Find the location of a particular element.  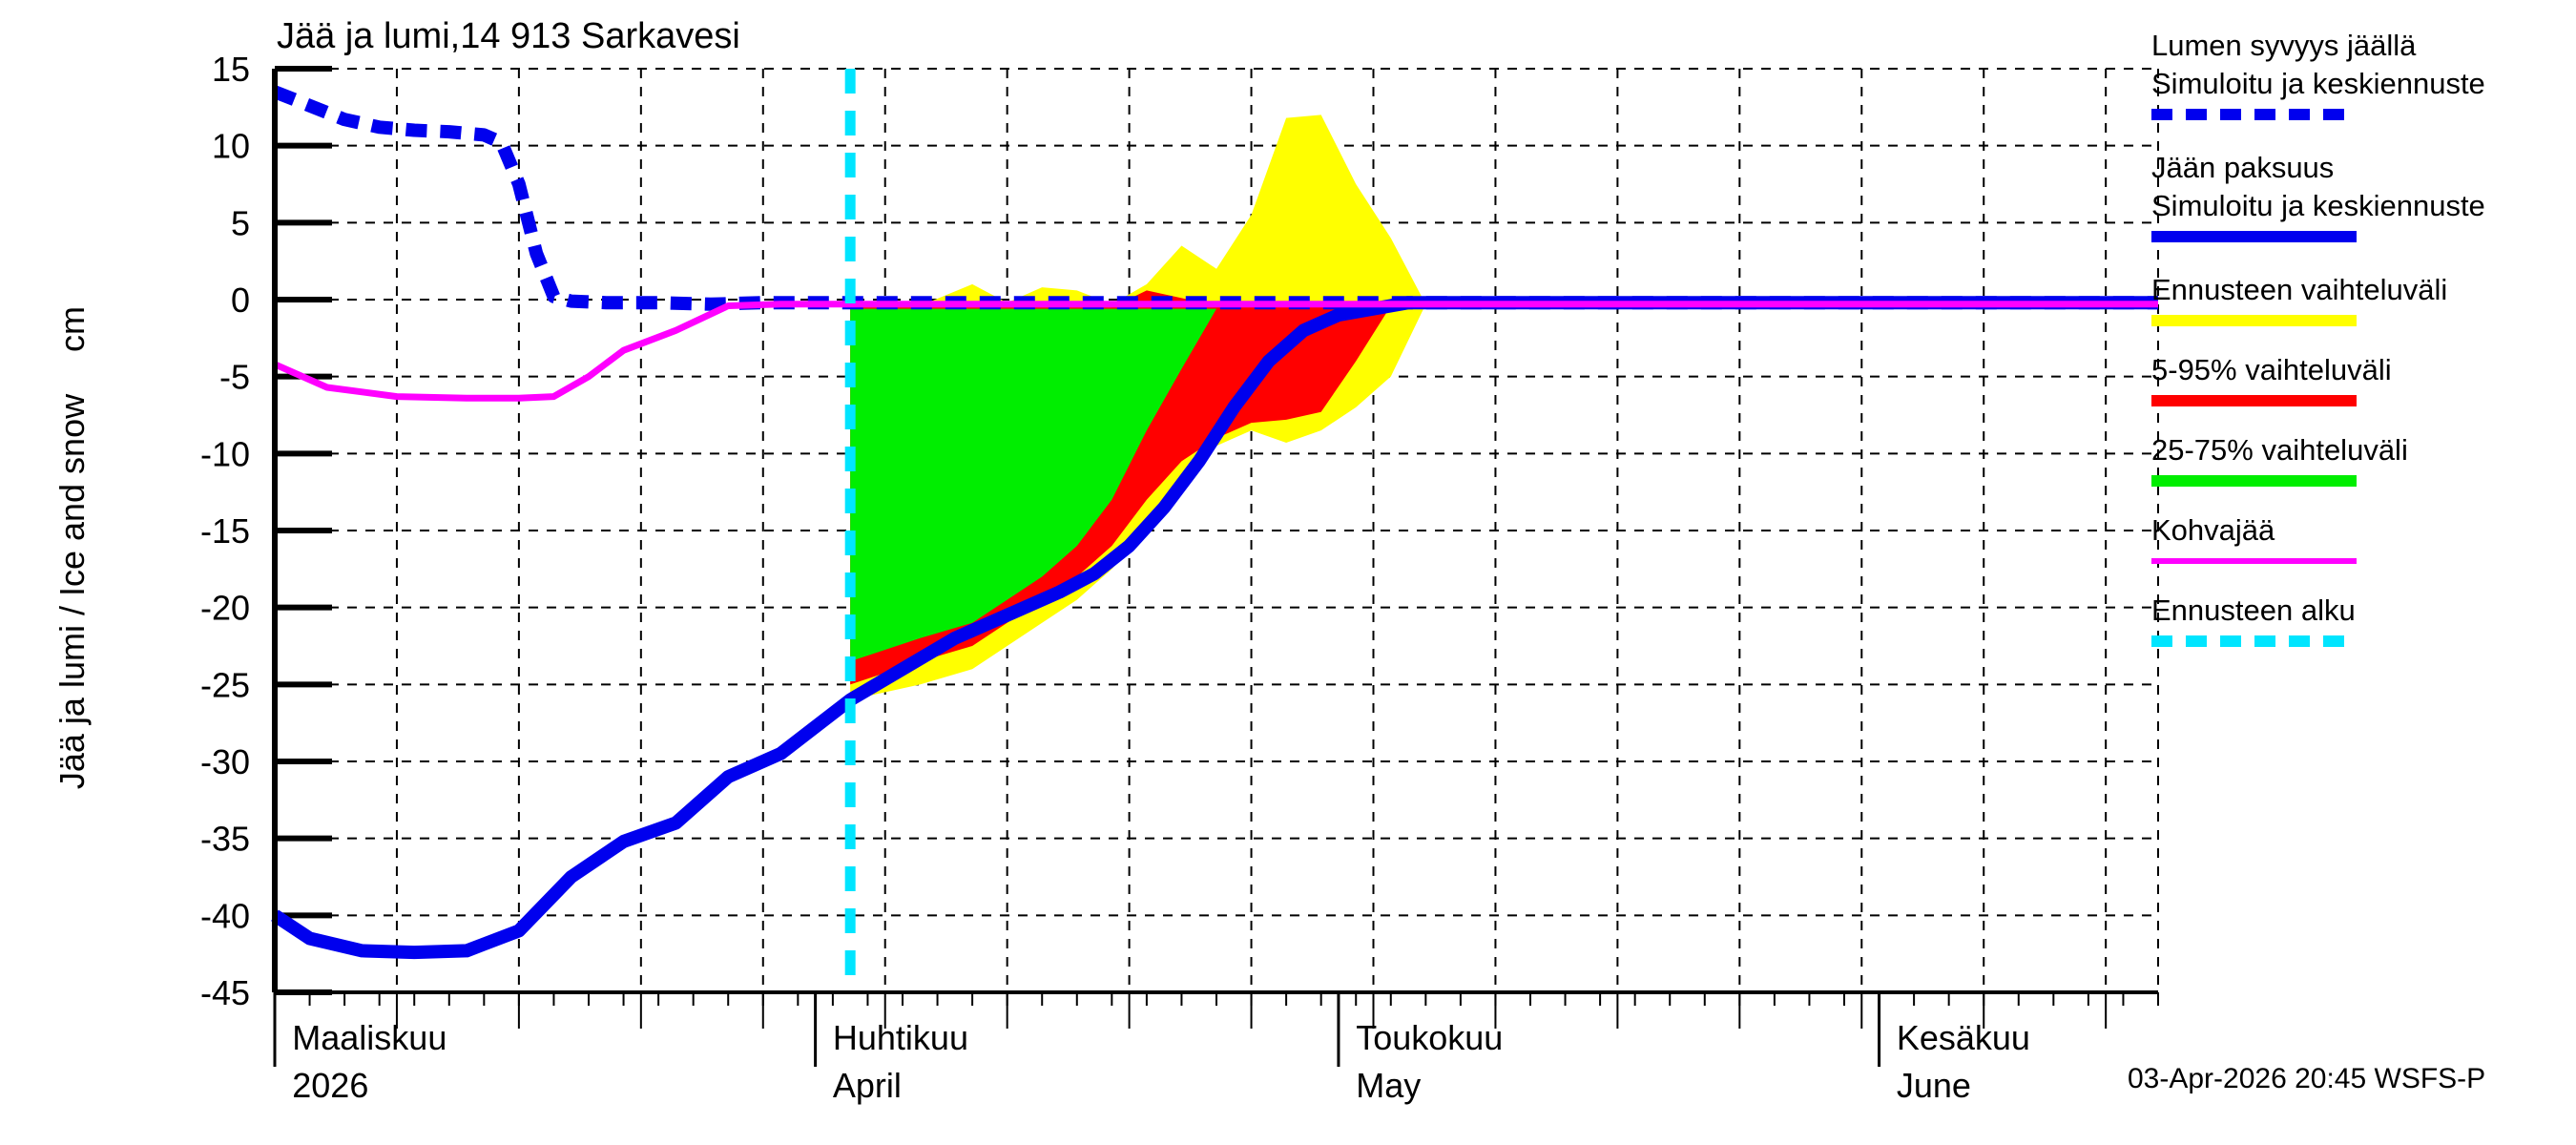

month-label-fi: Toukokuu is located at coordinates (1429, 1038).